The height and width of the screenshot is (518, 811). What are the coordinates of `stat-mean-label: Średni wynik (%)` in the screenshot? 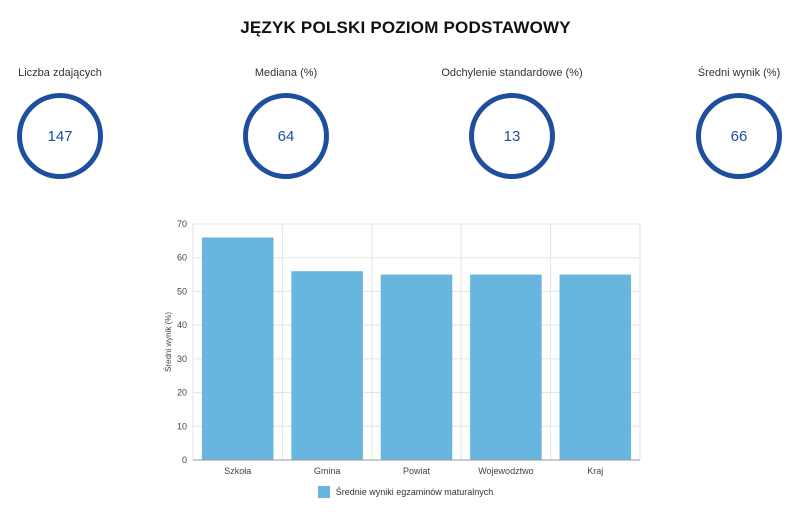 It's located at (739, 73).